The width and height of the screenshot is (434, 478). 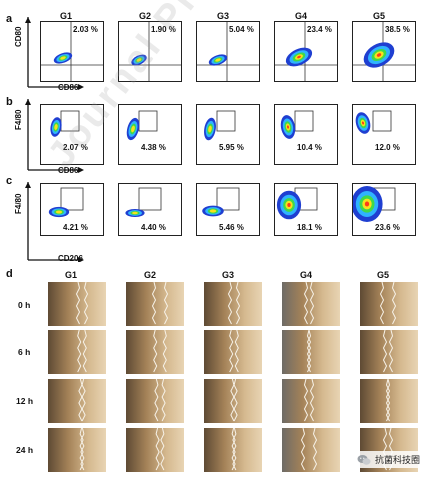 I want to click on micrograph-g3-t2, so click(x=233, y=401).